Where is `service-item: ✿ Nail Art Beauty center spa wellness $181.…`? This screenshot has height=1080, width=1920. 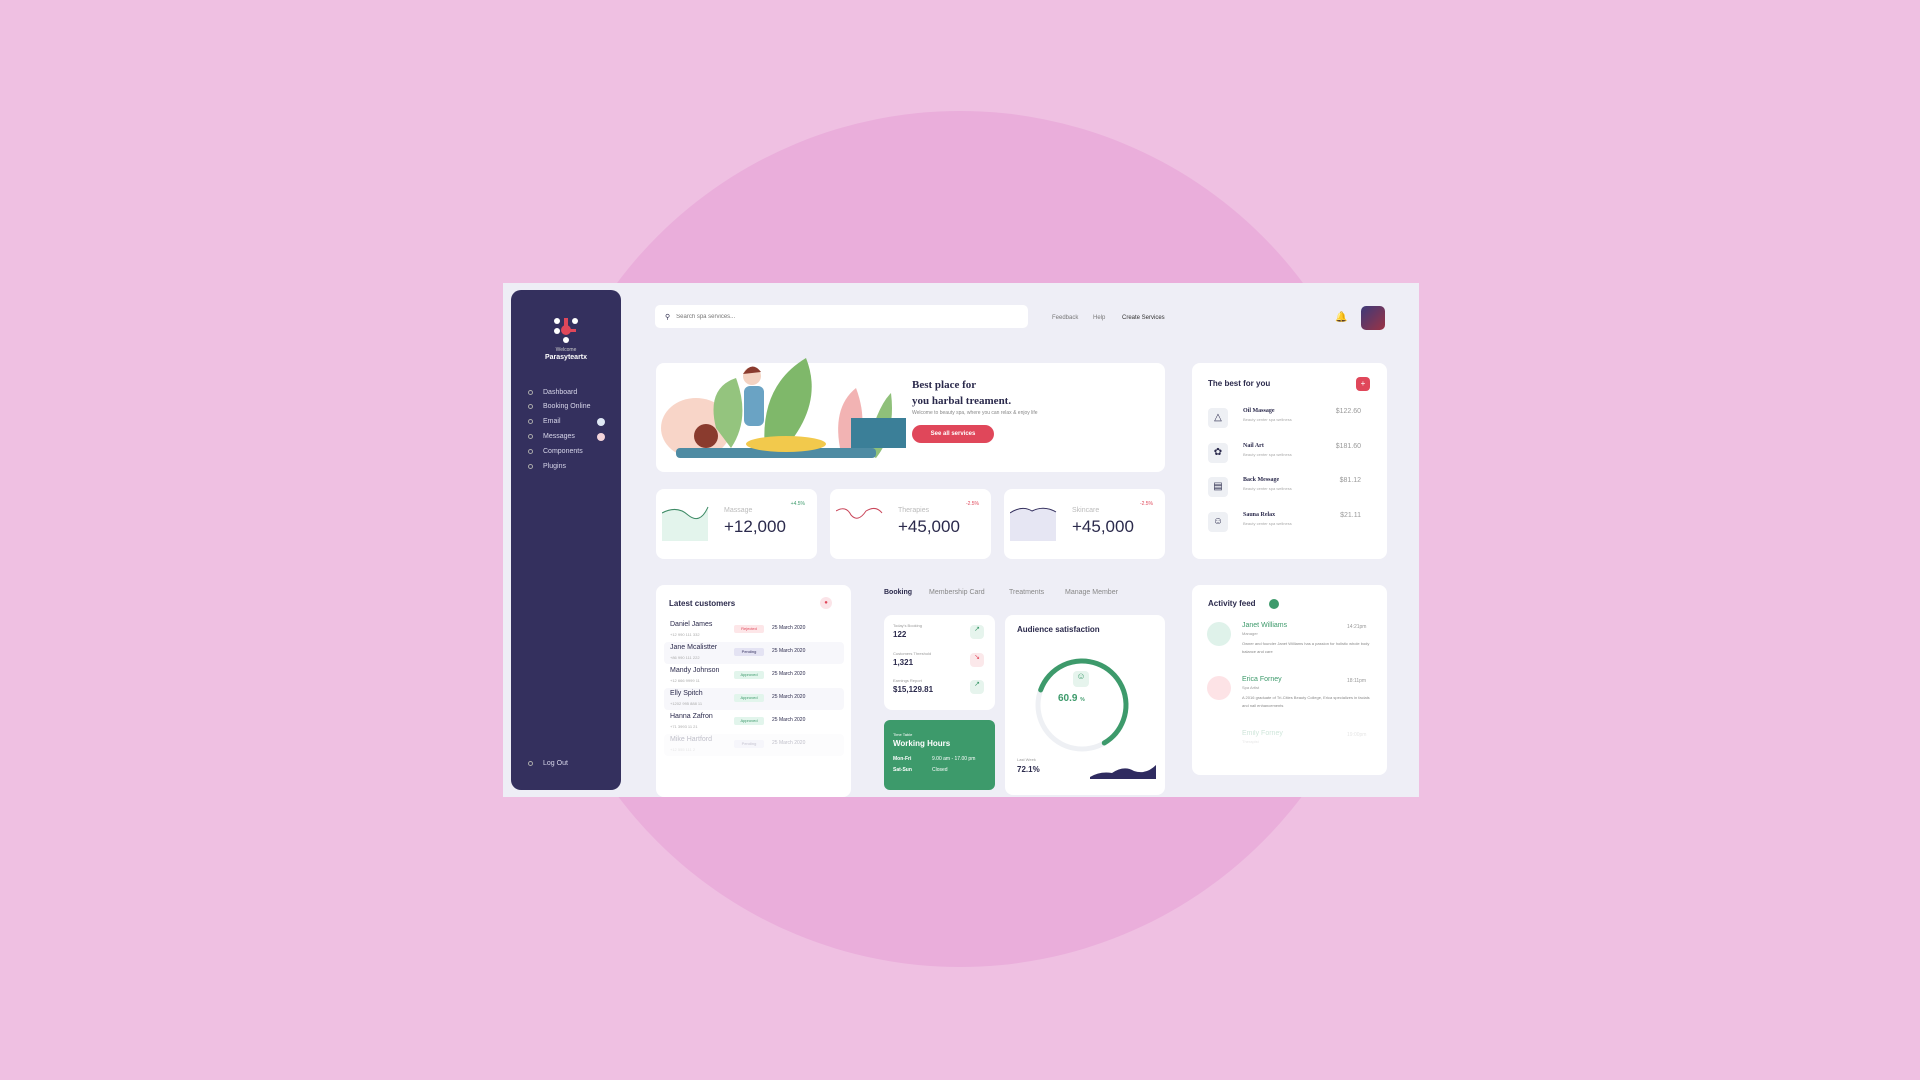
service-item: ✿ Nail Art Beauty center spa wellness $181.… is located at coordinates (1298, 457).